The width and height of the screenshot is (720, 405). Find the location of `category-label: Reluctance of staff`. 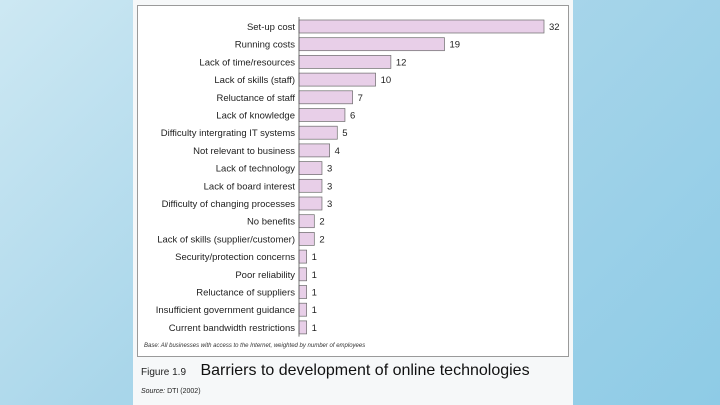

category-label: Reluctance of staff is located at coordinates (255, 98).